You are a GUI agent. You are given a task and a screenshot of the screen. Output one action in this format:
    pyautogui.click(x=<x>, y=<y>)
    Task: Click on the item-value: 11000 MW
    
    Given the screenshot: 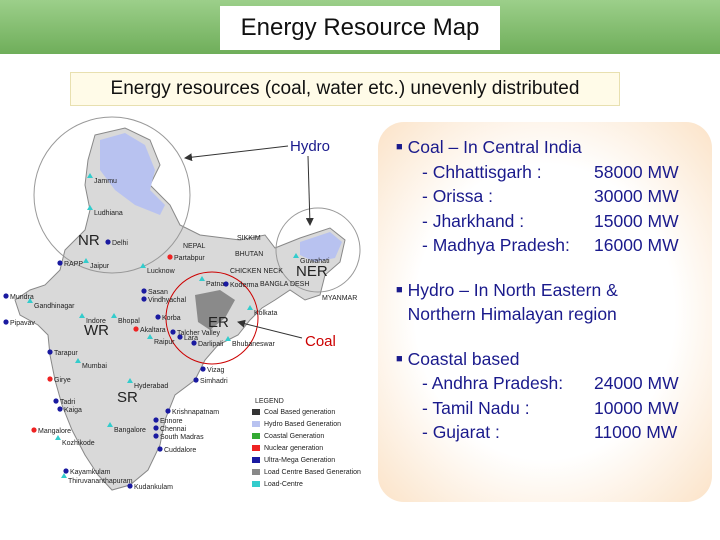 What is the action you would take?
    pyautogui.click(x=636, y=432)
    